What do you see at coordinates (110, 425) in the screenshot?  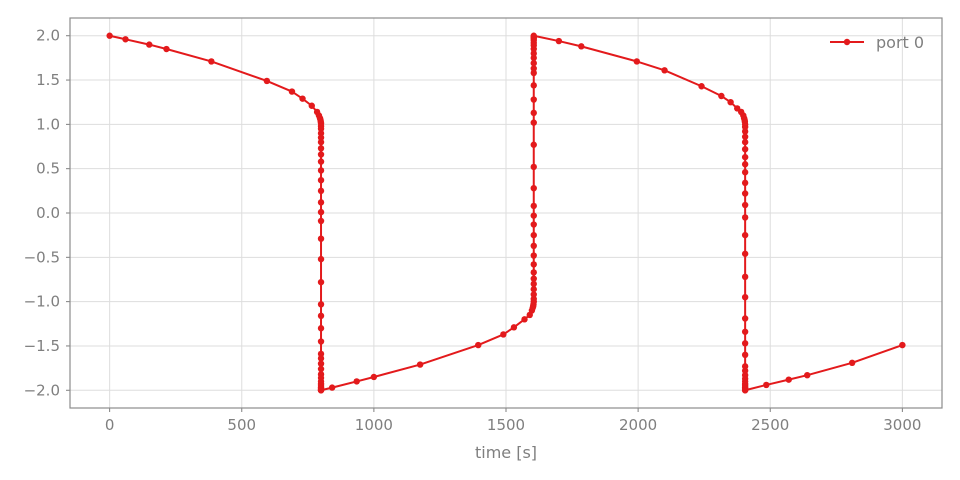 I see `x-tick-label: 0` at bounding box center [110, 425].